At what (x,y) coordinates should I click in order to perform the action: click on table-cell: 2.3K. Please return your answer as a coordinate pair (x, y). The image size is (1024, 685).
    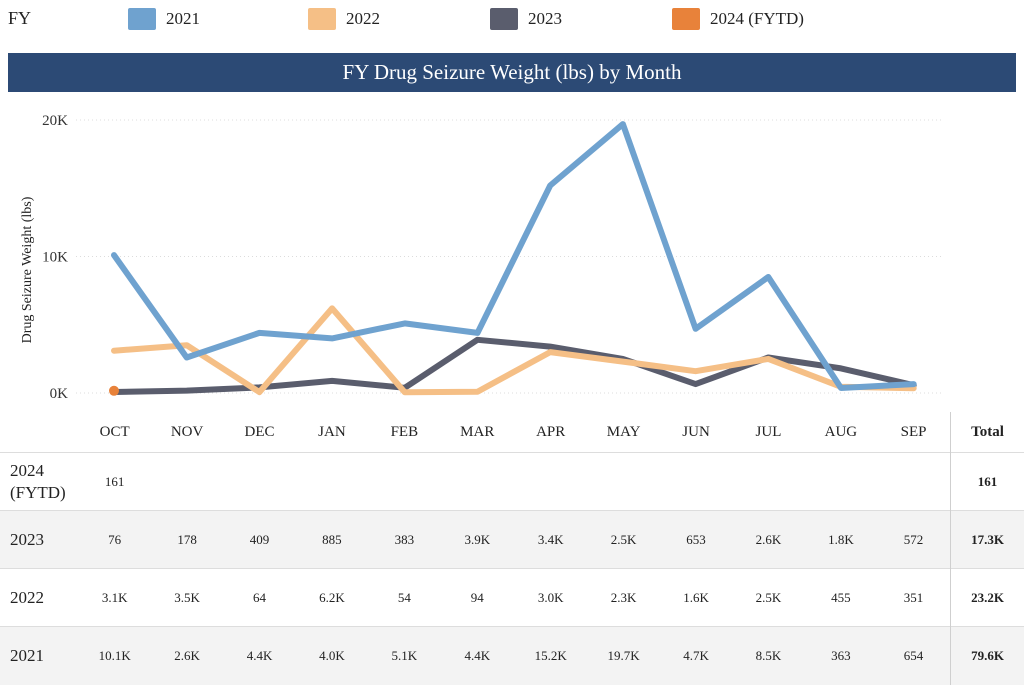
    Looking at the image, I should click on (623, 597).